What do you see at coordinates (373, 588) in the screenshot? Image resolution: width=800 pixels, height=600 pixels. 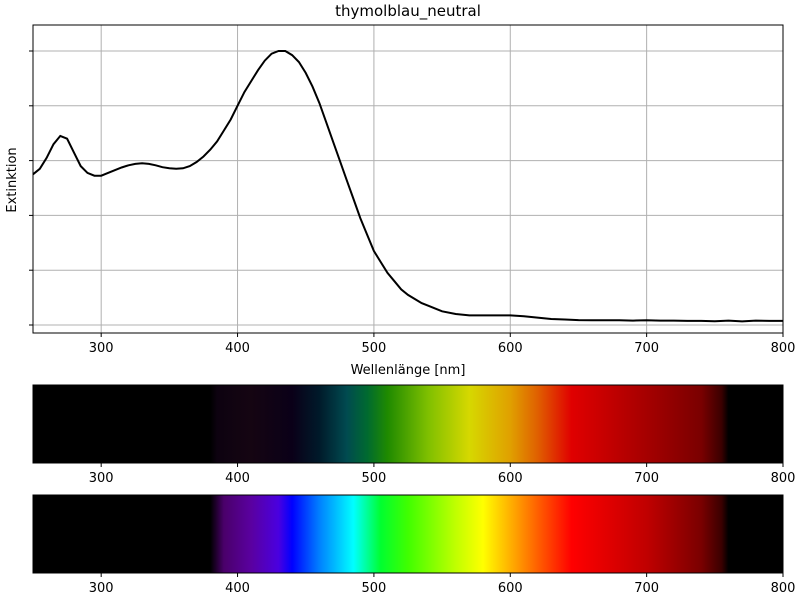 I see `visible-x-tick-label-500: 500` at bounding box center [373, 588].